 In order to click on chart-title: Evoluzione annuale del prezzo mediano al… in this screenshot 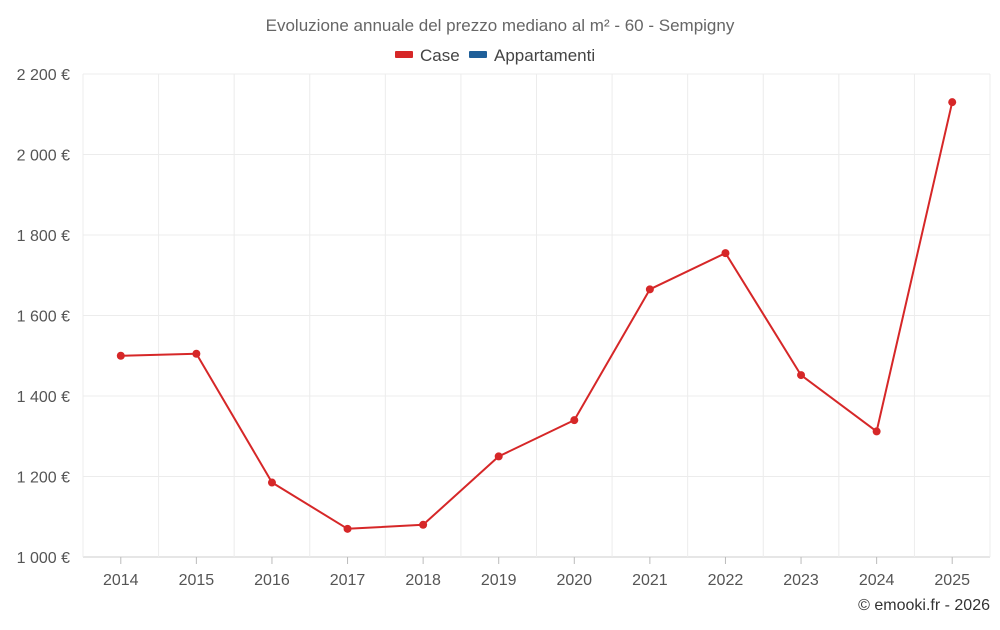, I will do `click(500, 25)`.